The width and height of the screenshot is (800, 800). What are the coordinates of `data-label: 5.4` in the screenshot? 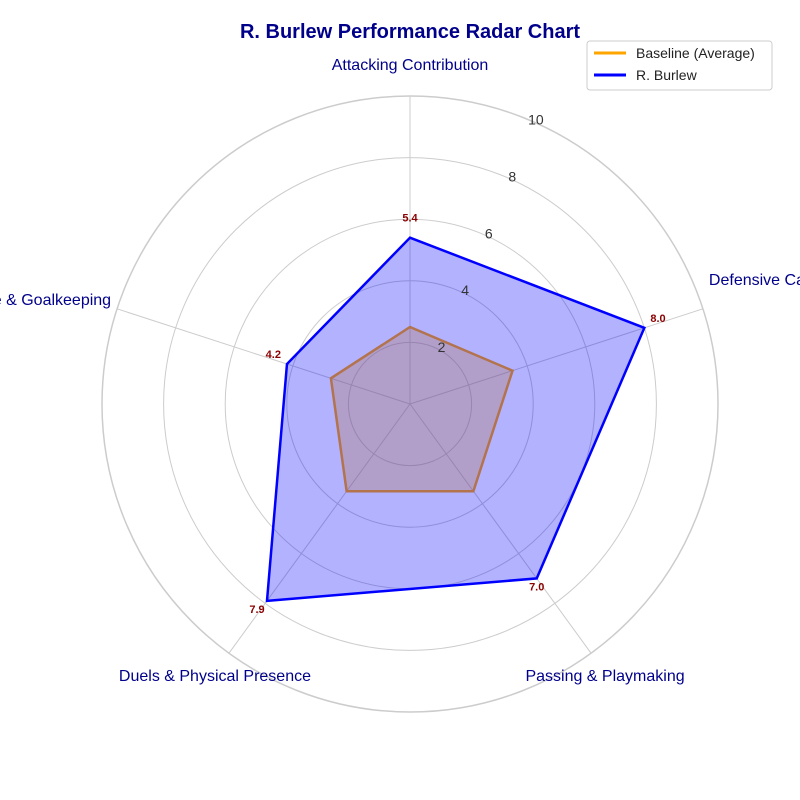 It's located at (410, 219).